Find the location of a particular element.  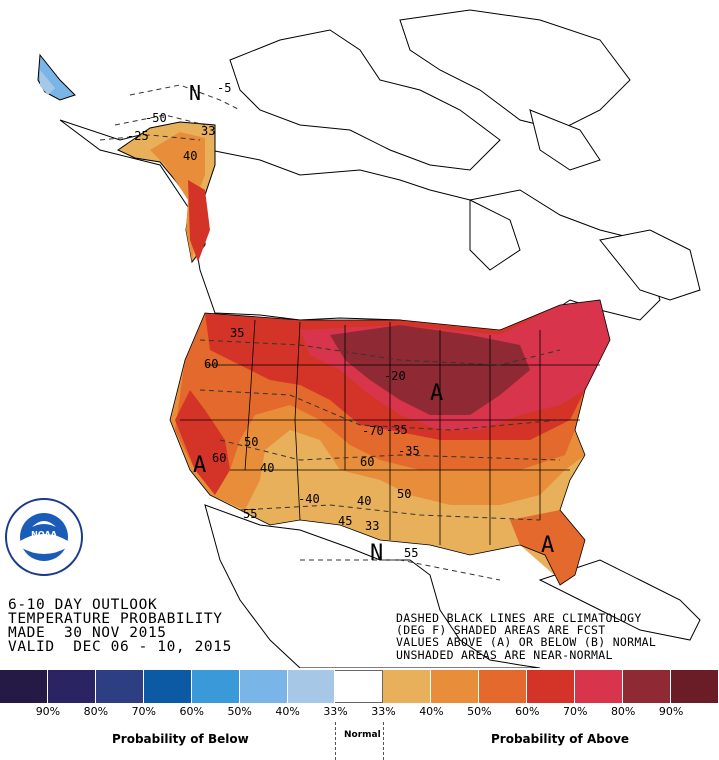

note-line-4: UNSHADED AREAS ARE NEAR-NORMAL is located at coordinates (504, 654).